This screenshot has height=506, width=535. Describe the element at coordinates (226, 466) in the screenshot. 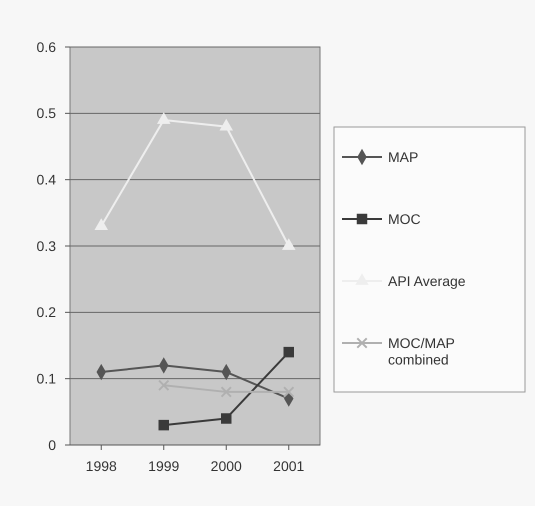

I see `x-tick-label: 2000` at that location.